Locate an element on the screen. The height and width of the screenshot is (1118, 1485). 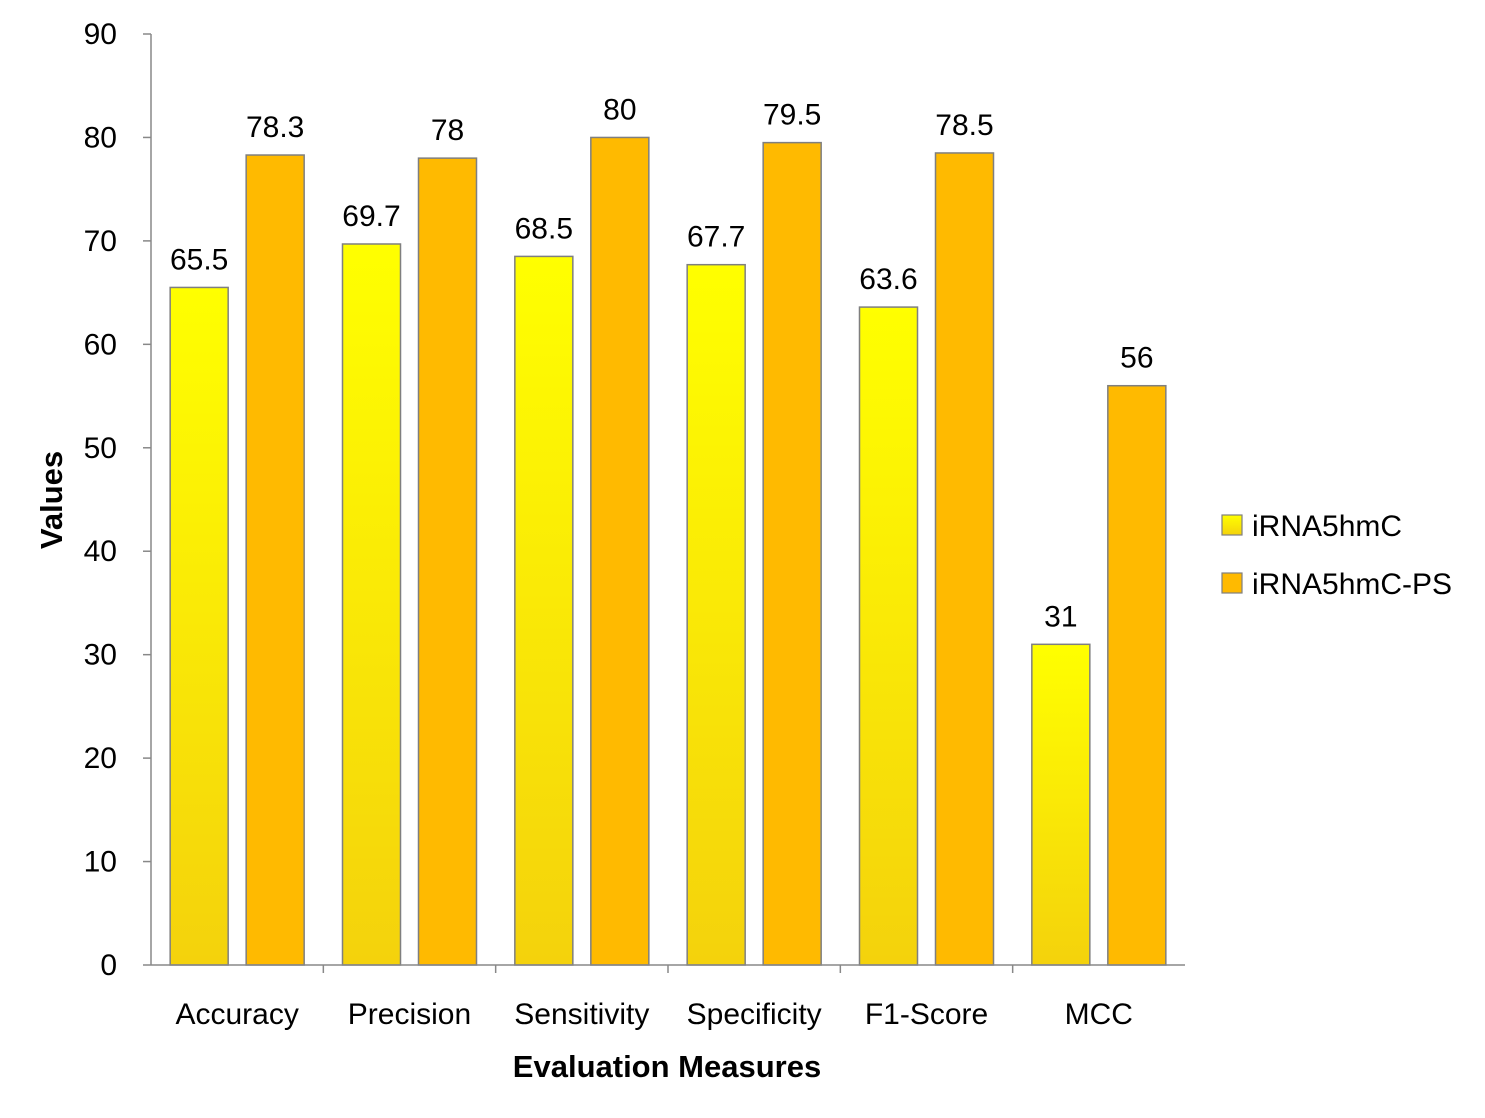
legend-label: iRNA5hmC is located at coordinates (1327, 526).